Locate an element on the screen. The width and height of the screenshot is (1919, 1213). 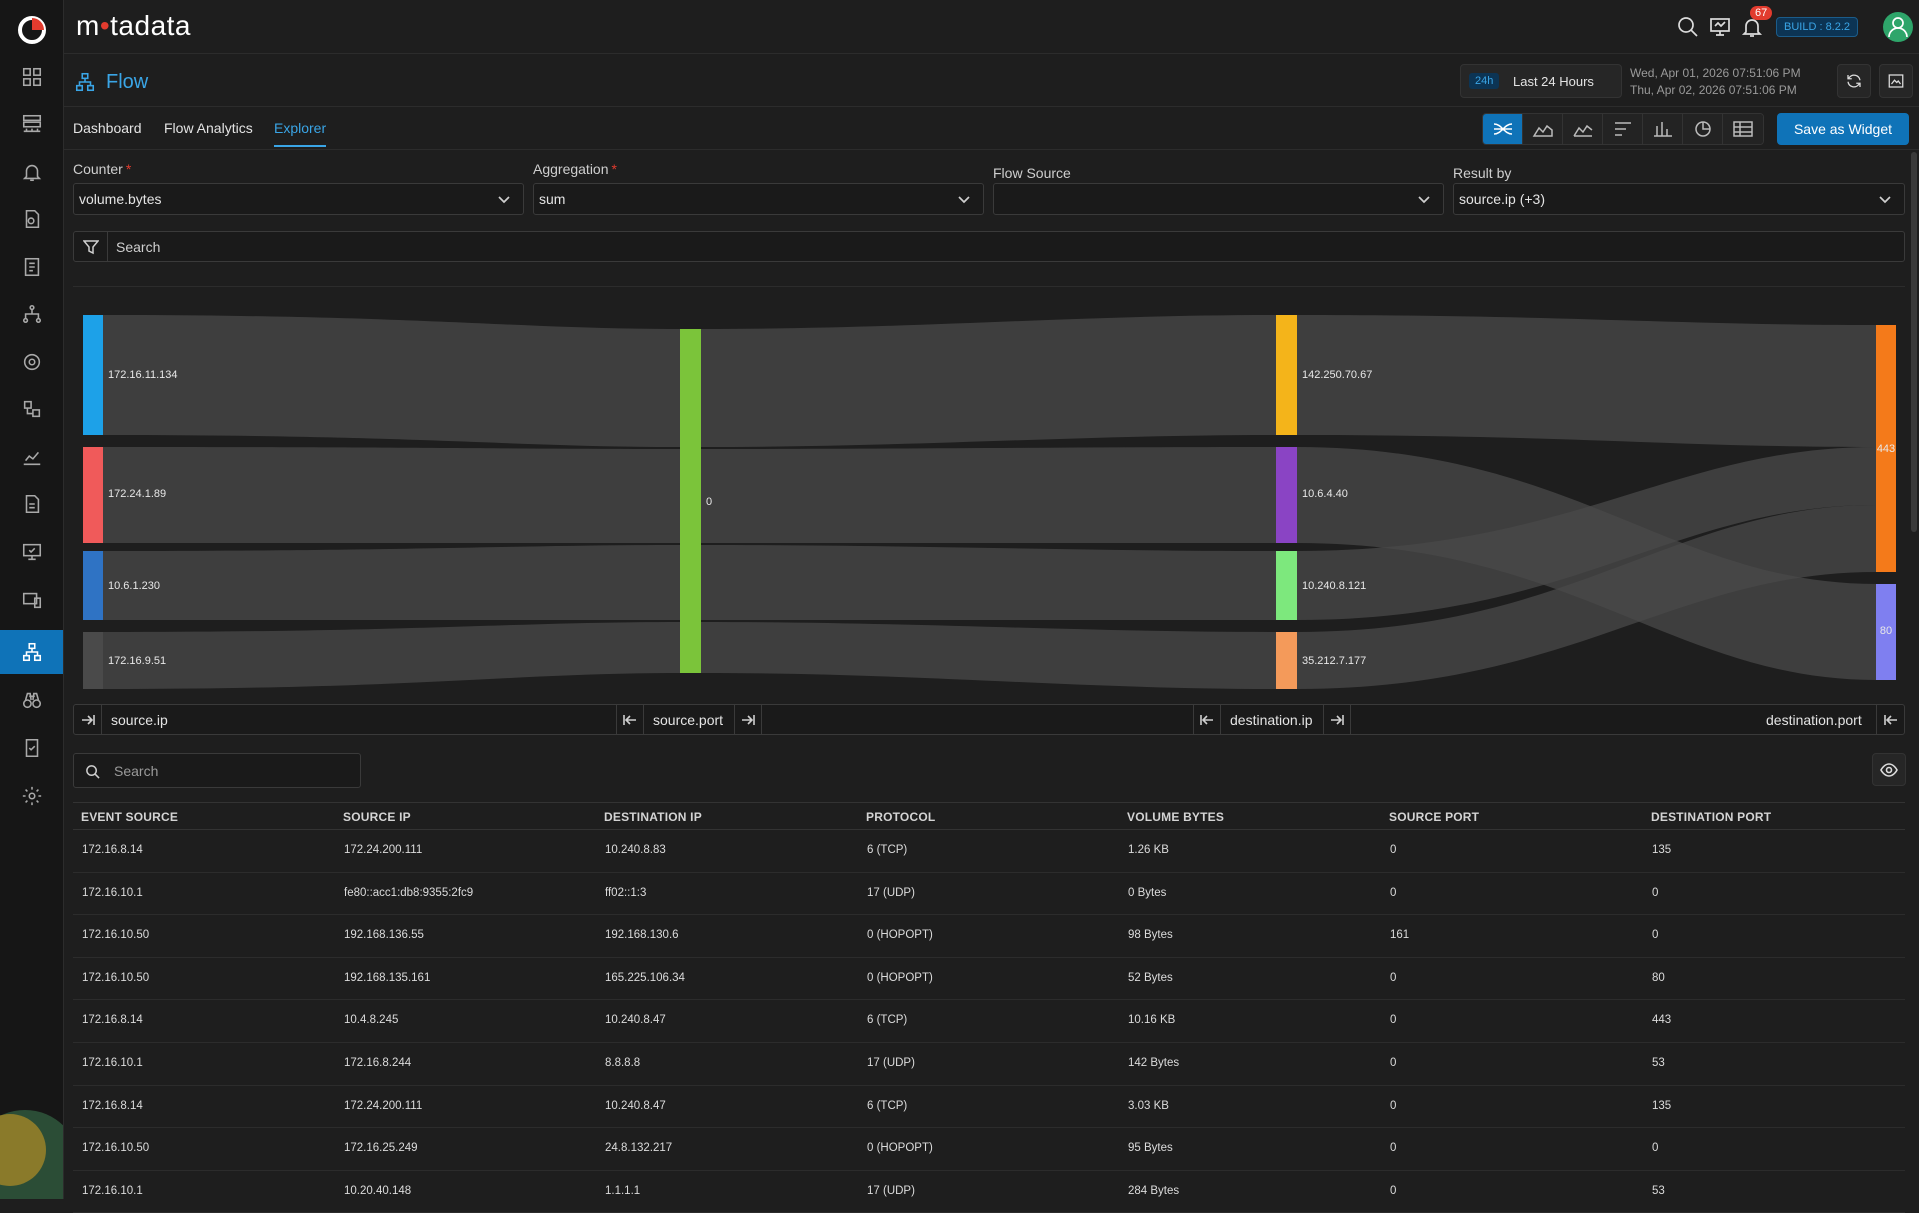
horizontal-bar-chart-icon is located at coordinates (1623, 129).